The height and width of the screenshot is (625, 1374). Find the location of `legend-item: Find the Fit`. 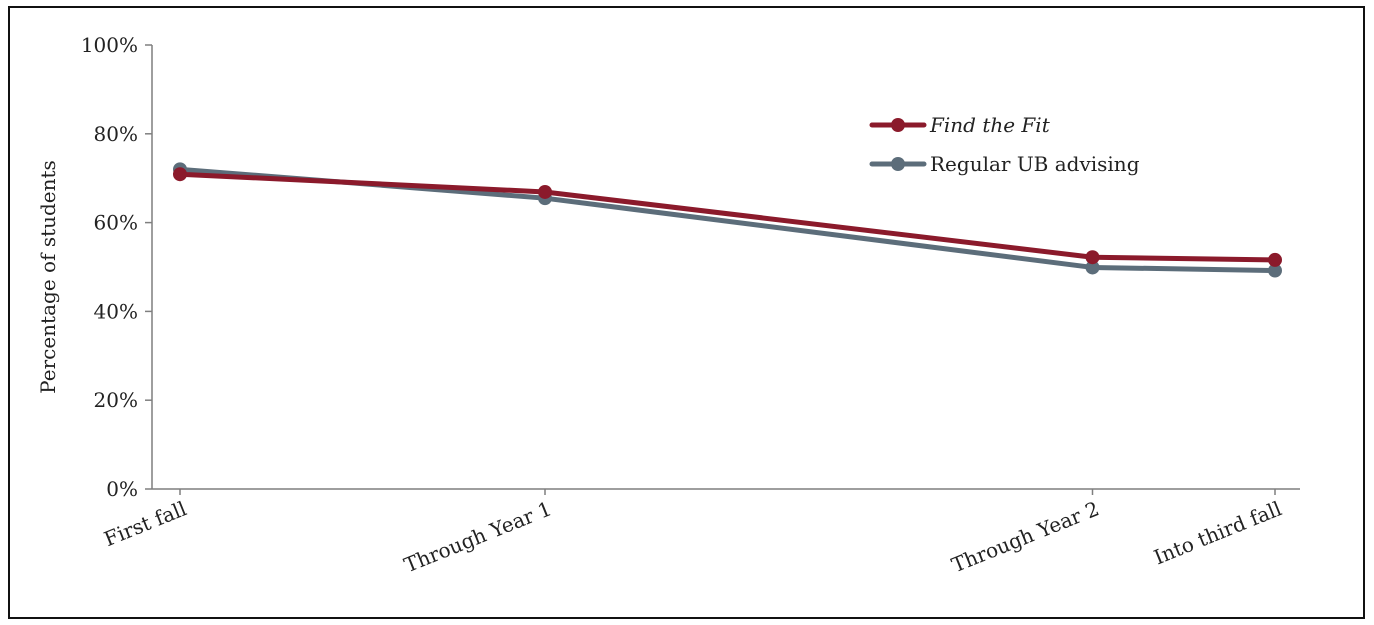

legend-item: Find the Fit is located at coordinates (960, 125).